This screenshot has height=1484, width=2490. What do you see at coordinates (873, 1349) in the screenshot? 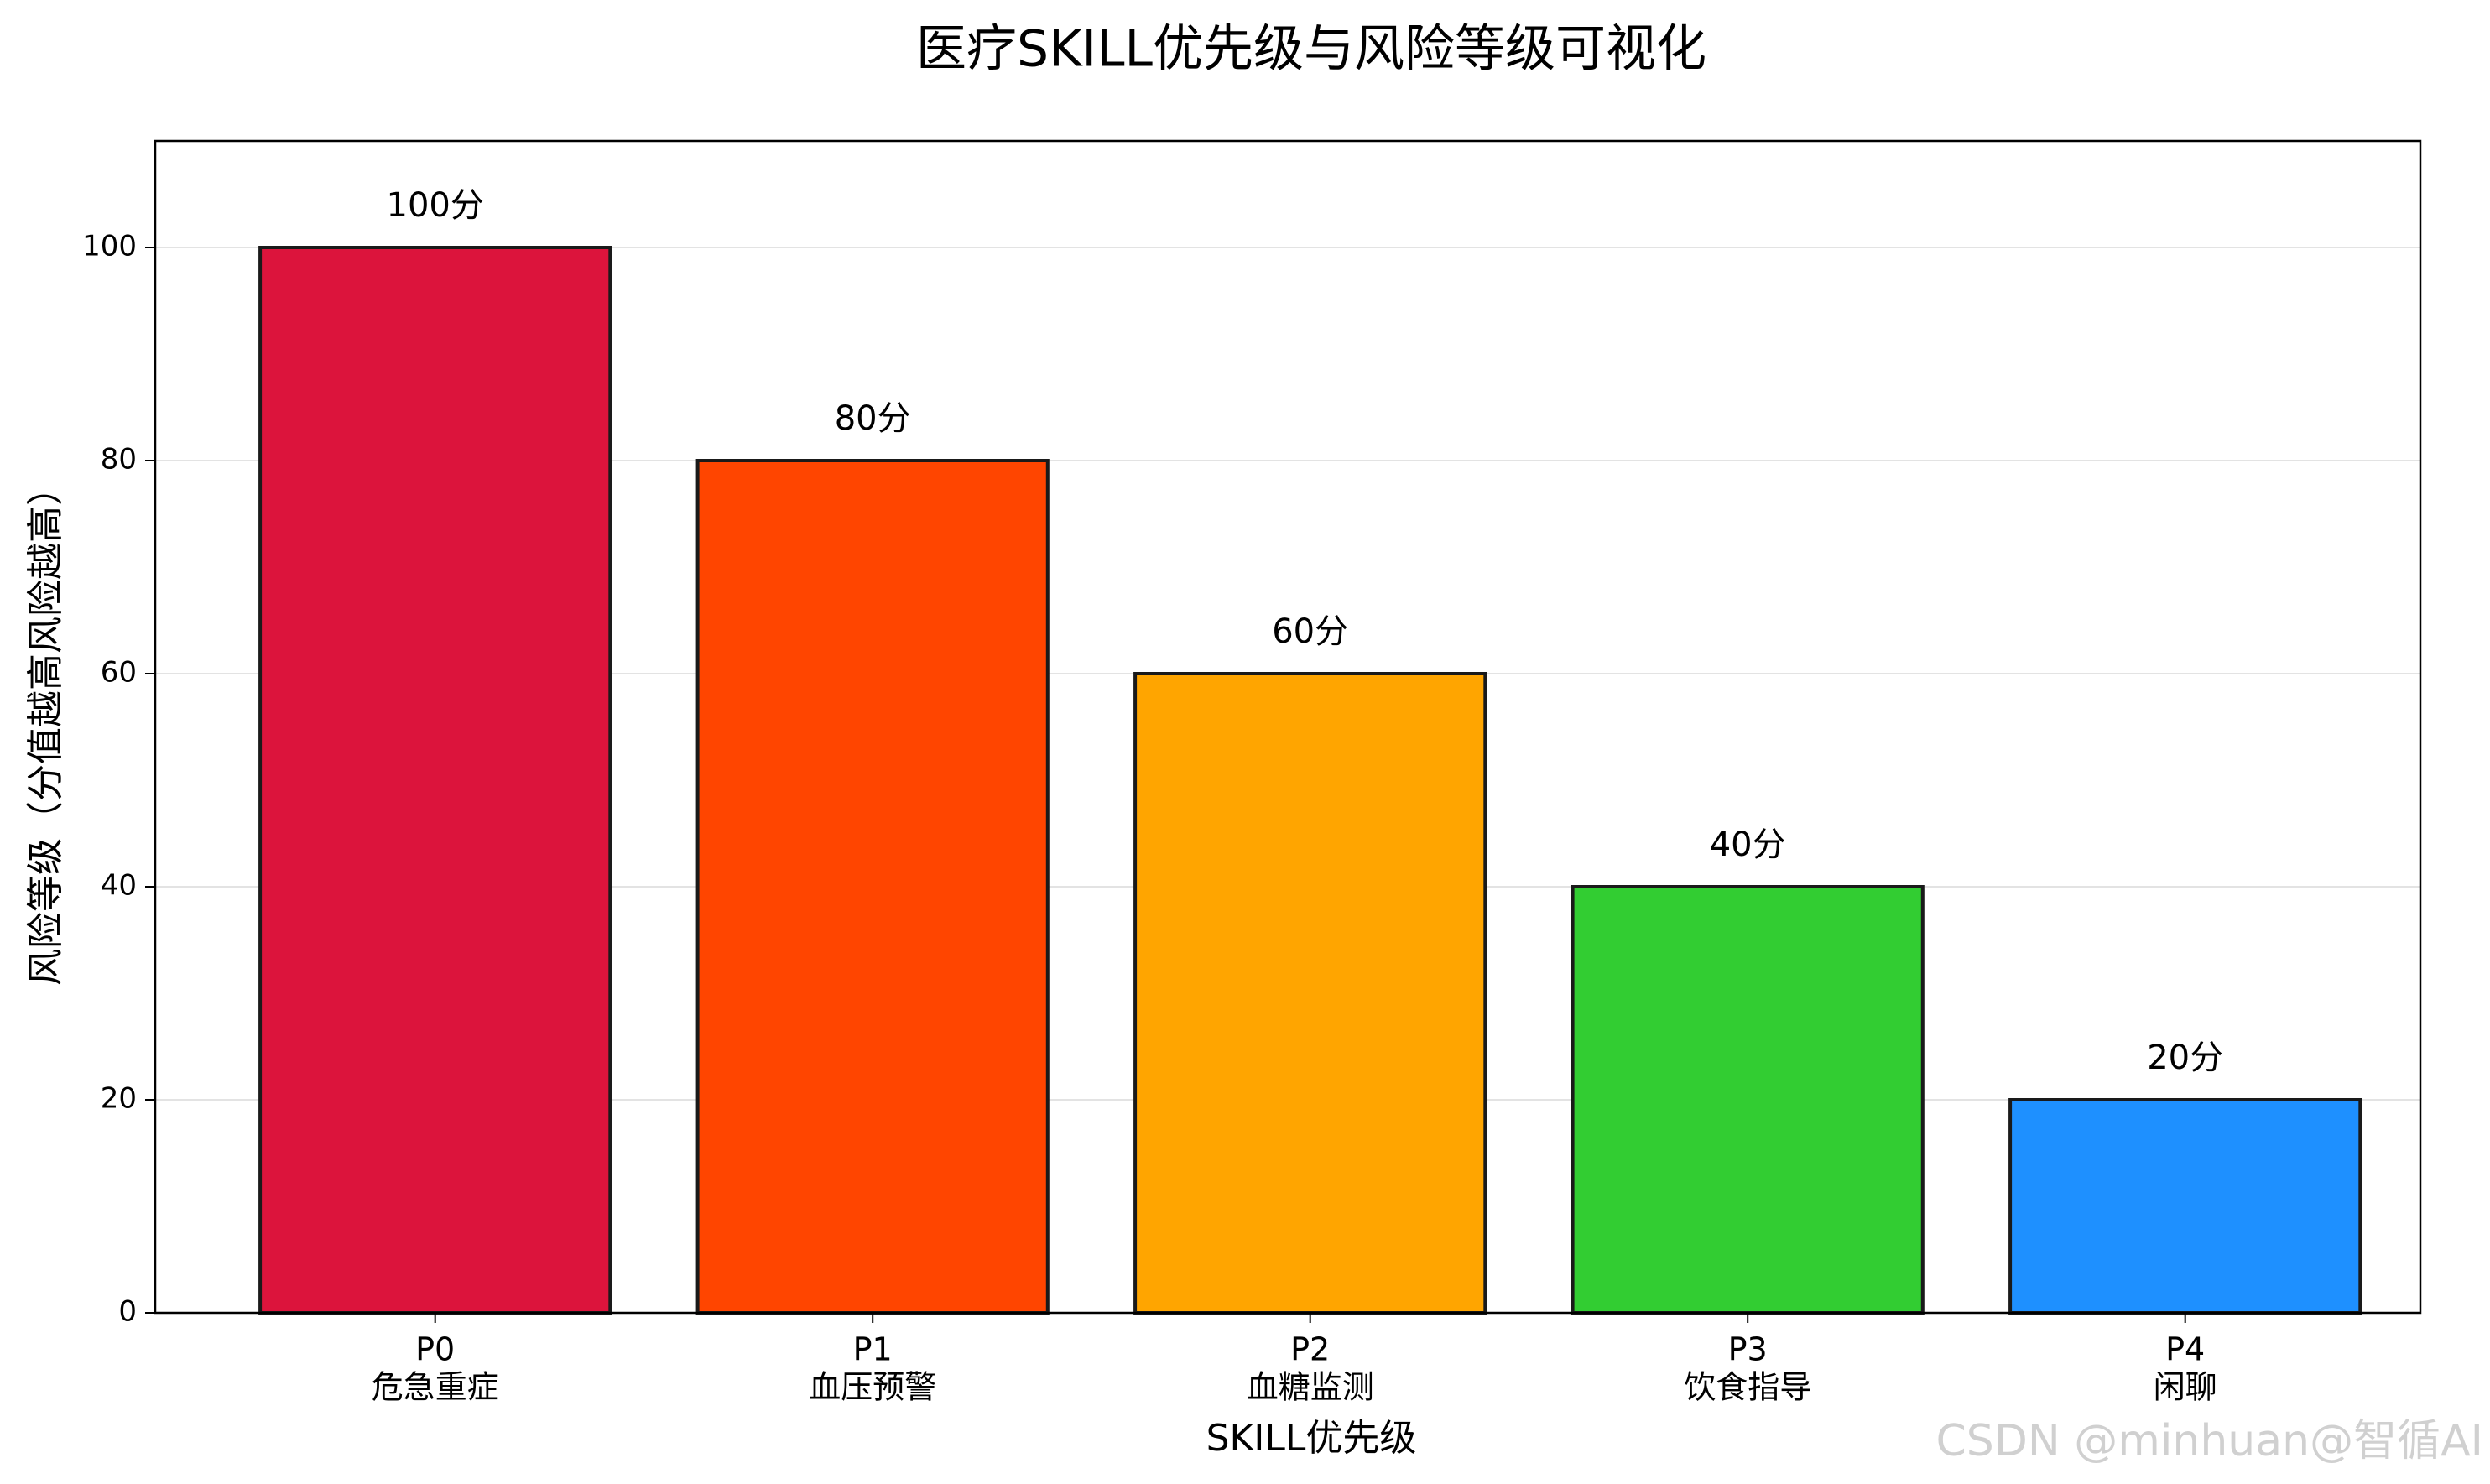
I see `x-tick-label: P1` at bounding box center [873, 1349].